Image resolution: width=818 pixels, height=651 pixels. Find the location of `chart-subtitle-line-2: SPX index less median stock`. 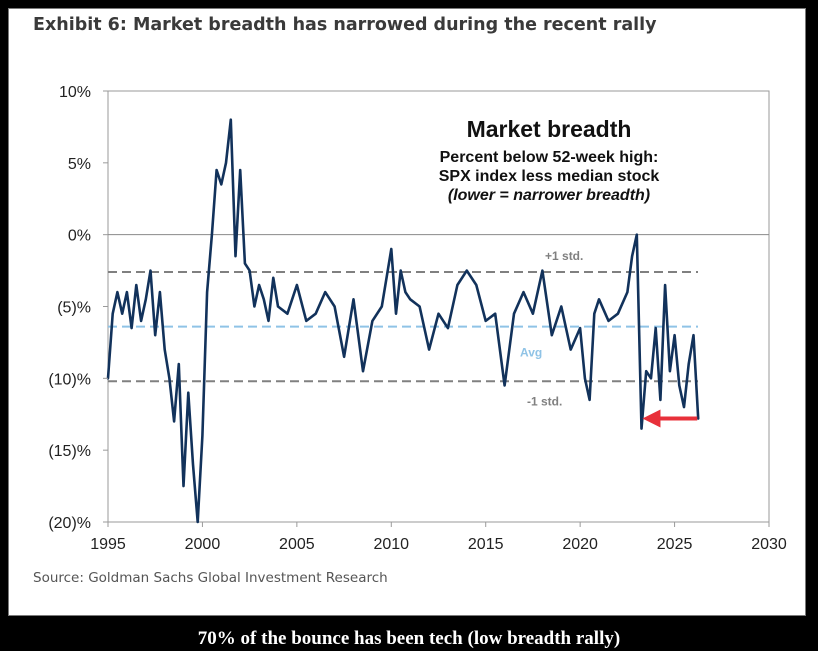

chart-subtitle-line-2: SPX index less median stock is located at coordinates (549, 176).